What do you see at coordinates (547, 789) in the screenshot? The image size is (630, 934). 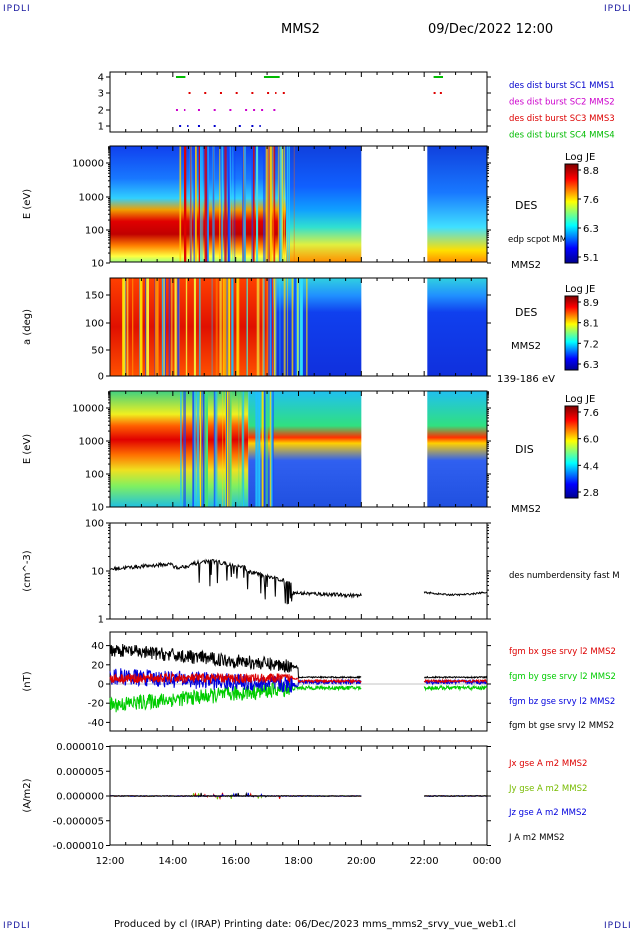 I see `current-legend-entry: Jy gse A m2 MMS2` at bounding box center [547, 789].